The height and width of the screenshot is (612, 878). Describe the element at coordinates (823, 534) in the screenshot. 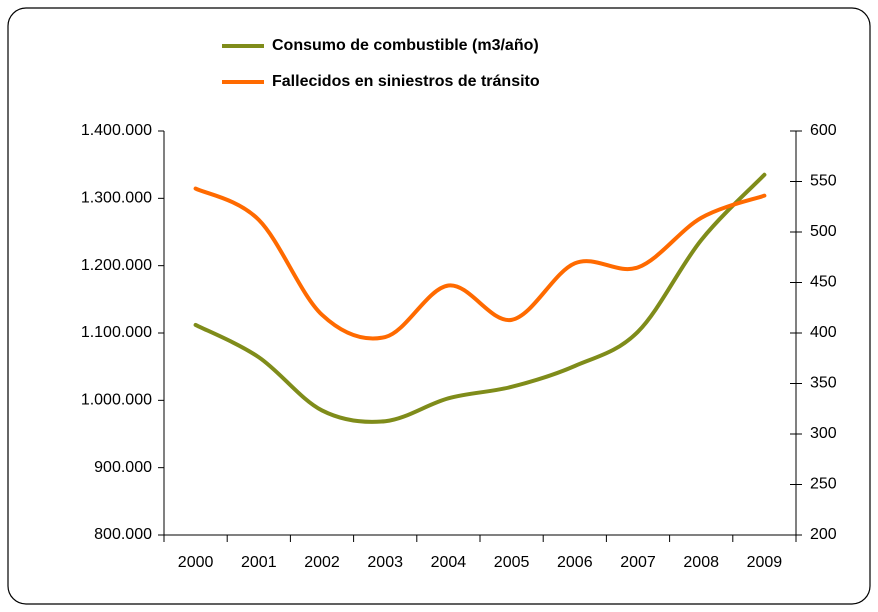

I see `y2-tick-label: 200` at that location.